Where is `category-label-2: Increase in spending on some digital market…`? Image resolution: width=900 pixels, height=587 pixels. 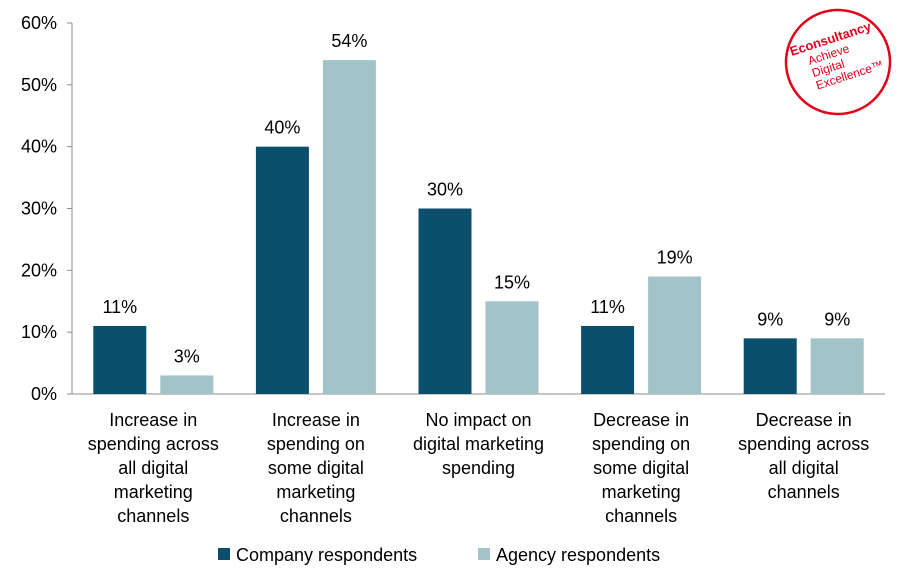
category-label-2: Increase in spending on some digital market… is located at coordinates (316, 468).